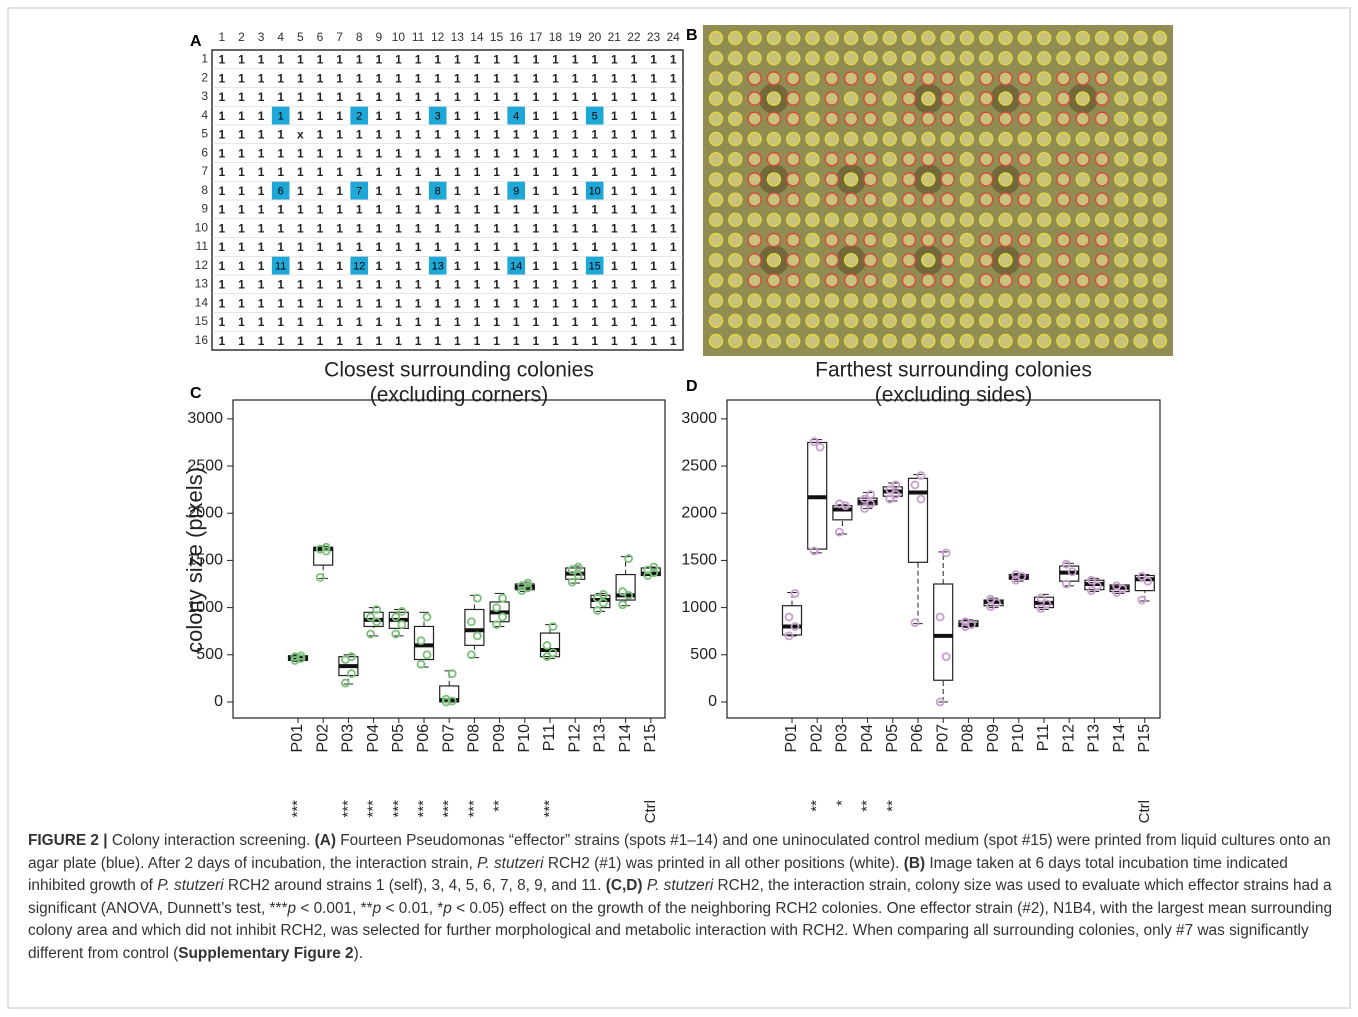  What do you see at coordinates (650, 738) in the screenshot?
I see `x-tick-label: P15` at bounding box center [650, 738].